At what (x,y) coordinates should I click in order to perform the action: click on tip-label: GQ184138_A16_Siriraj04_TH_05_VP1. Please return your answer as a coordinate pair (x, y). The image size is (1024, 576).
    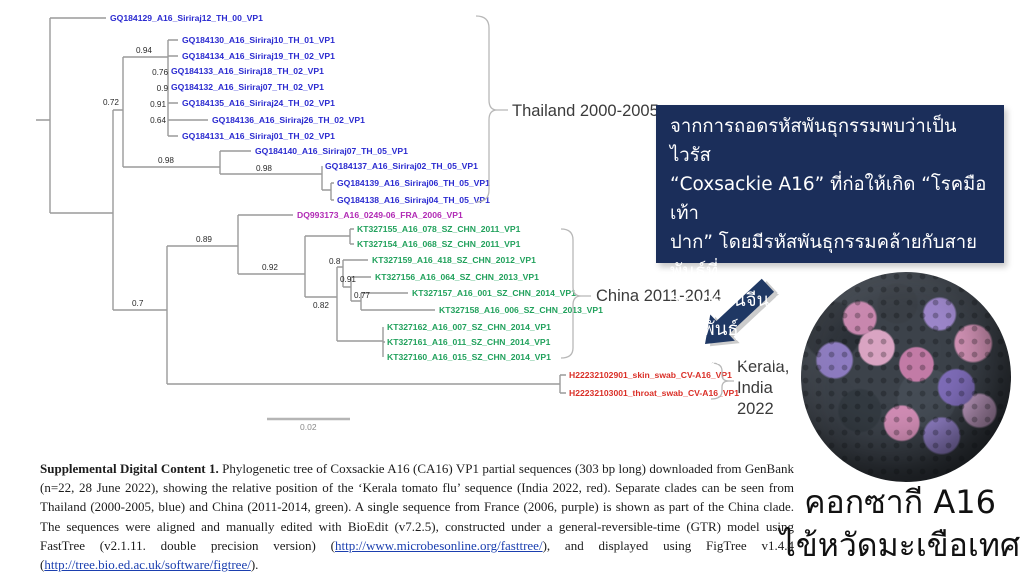
    Looking at the image, I should click on (413, 200).